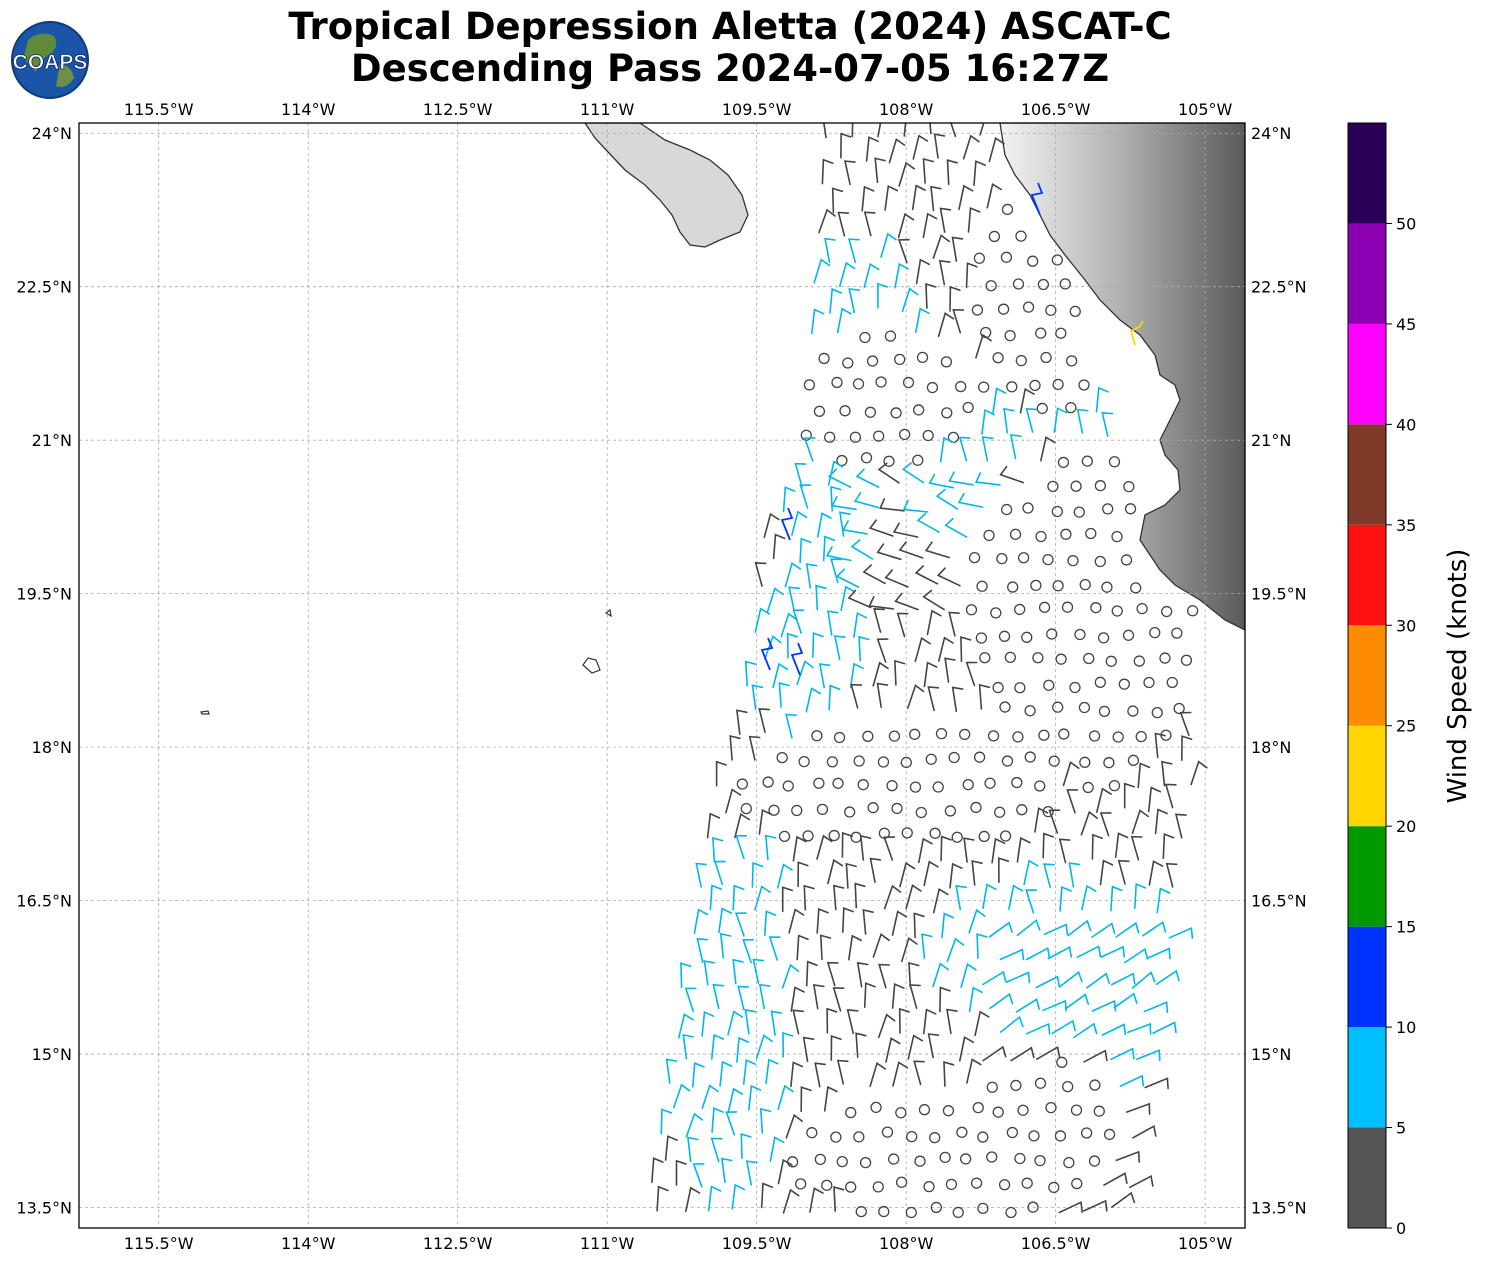 The image size is (1485, 1264). I want to click on colorbar-tick-label-0: 0, so click(1401, 1228).